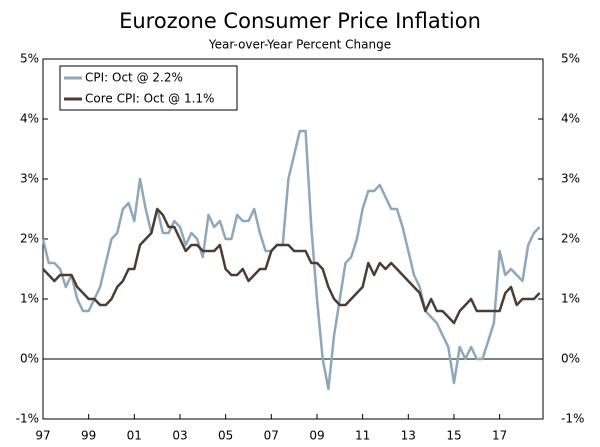 This screenshot has width=600, height=447. Describe the element at coordinates (29, 59) in the screenshot. I see `y-tick-label: 5%` at that location.